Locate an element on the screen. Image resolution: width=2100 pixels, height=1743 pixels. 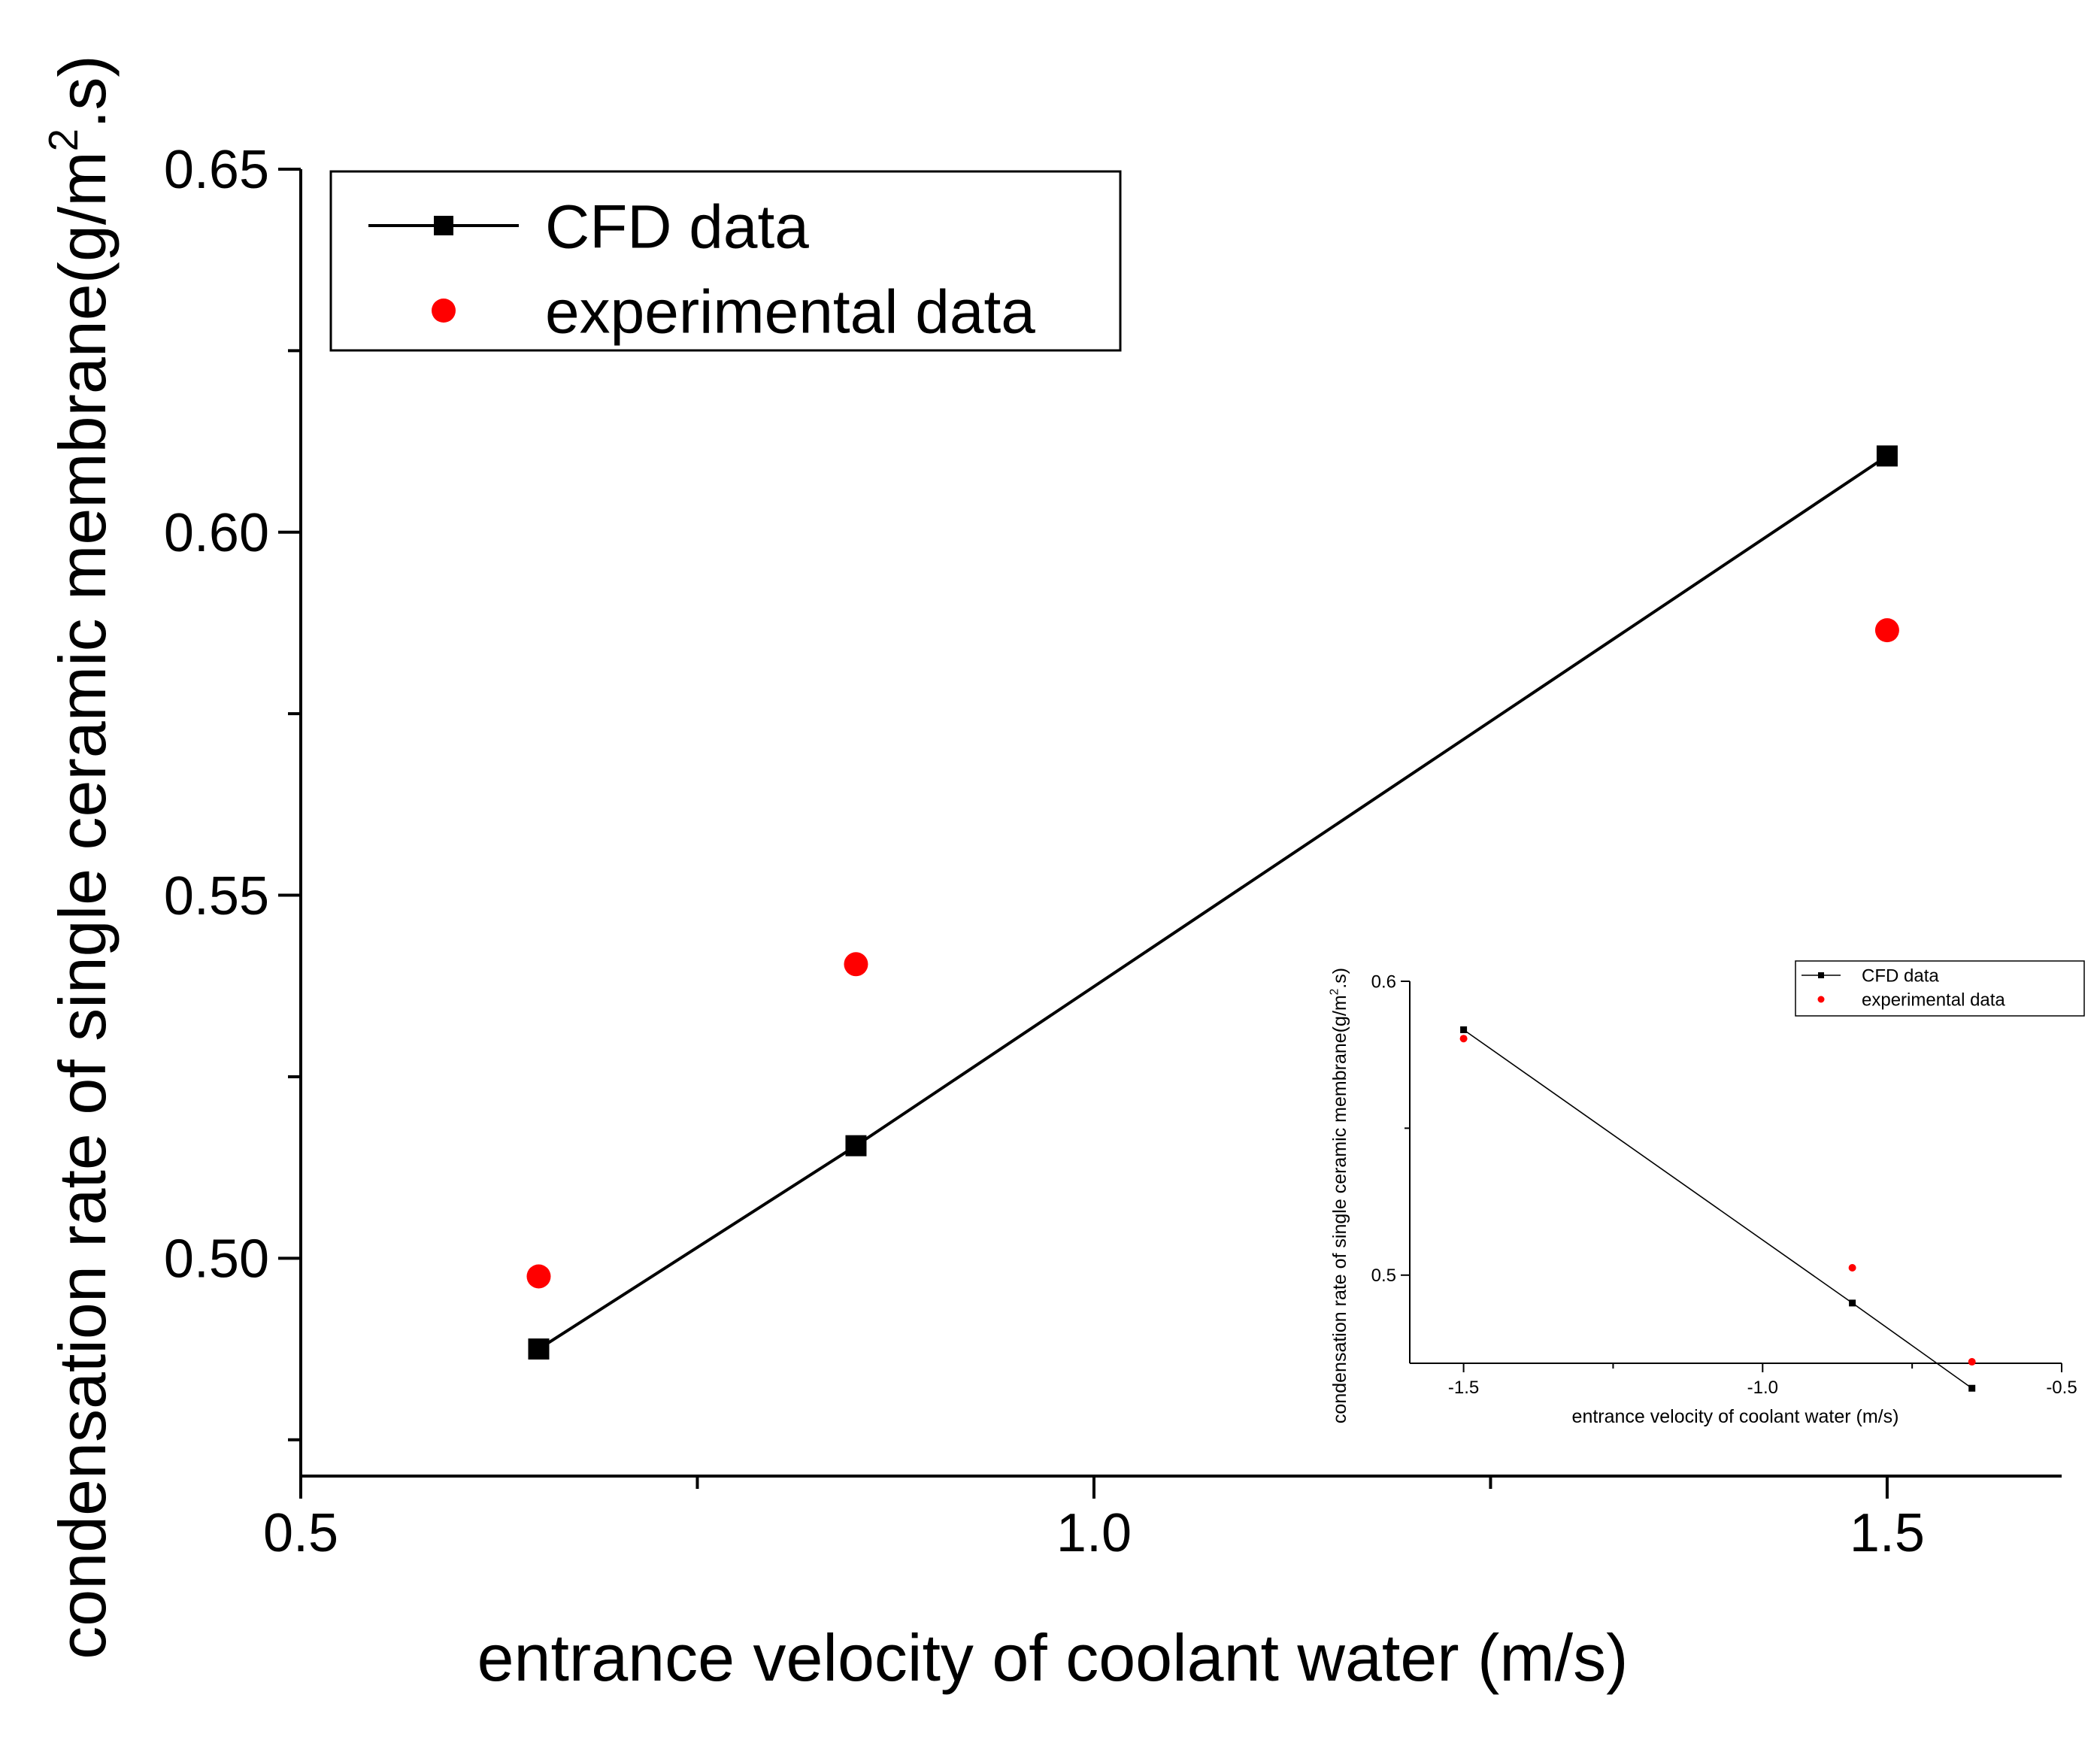
y-tick-label: 0.55 is located at coordinates (216, 896).